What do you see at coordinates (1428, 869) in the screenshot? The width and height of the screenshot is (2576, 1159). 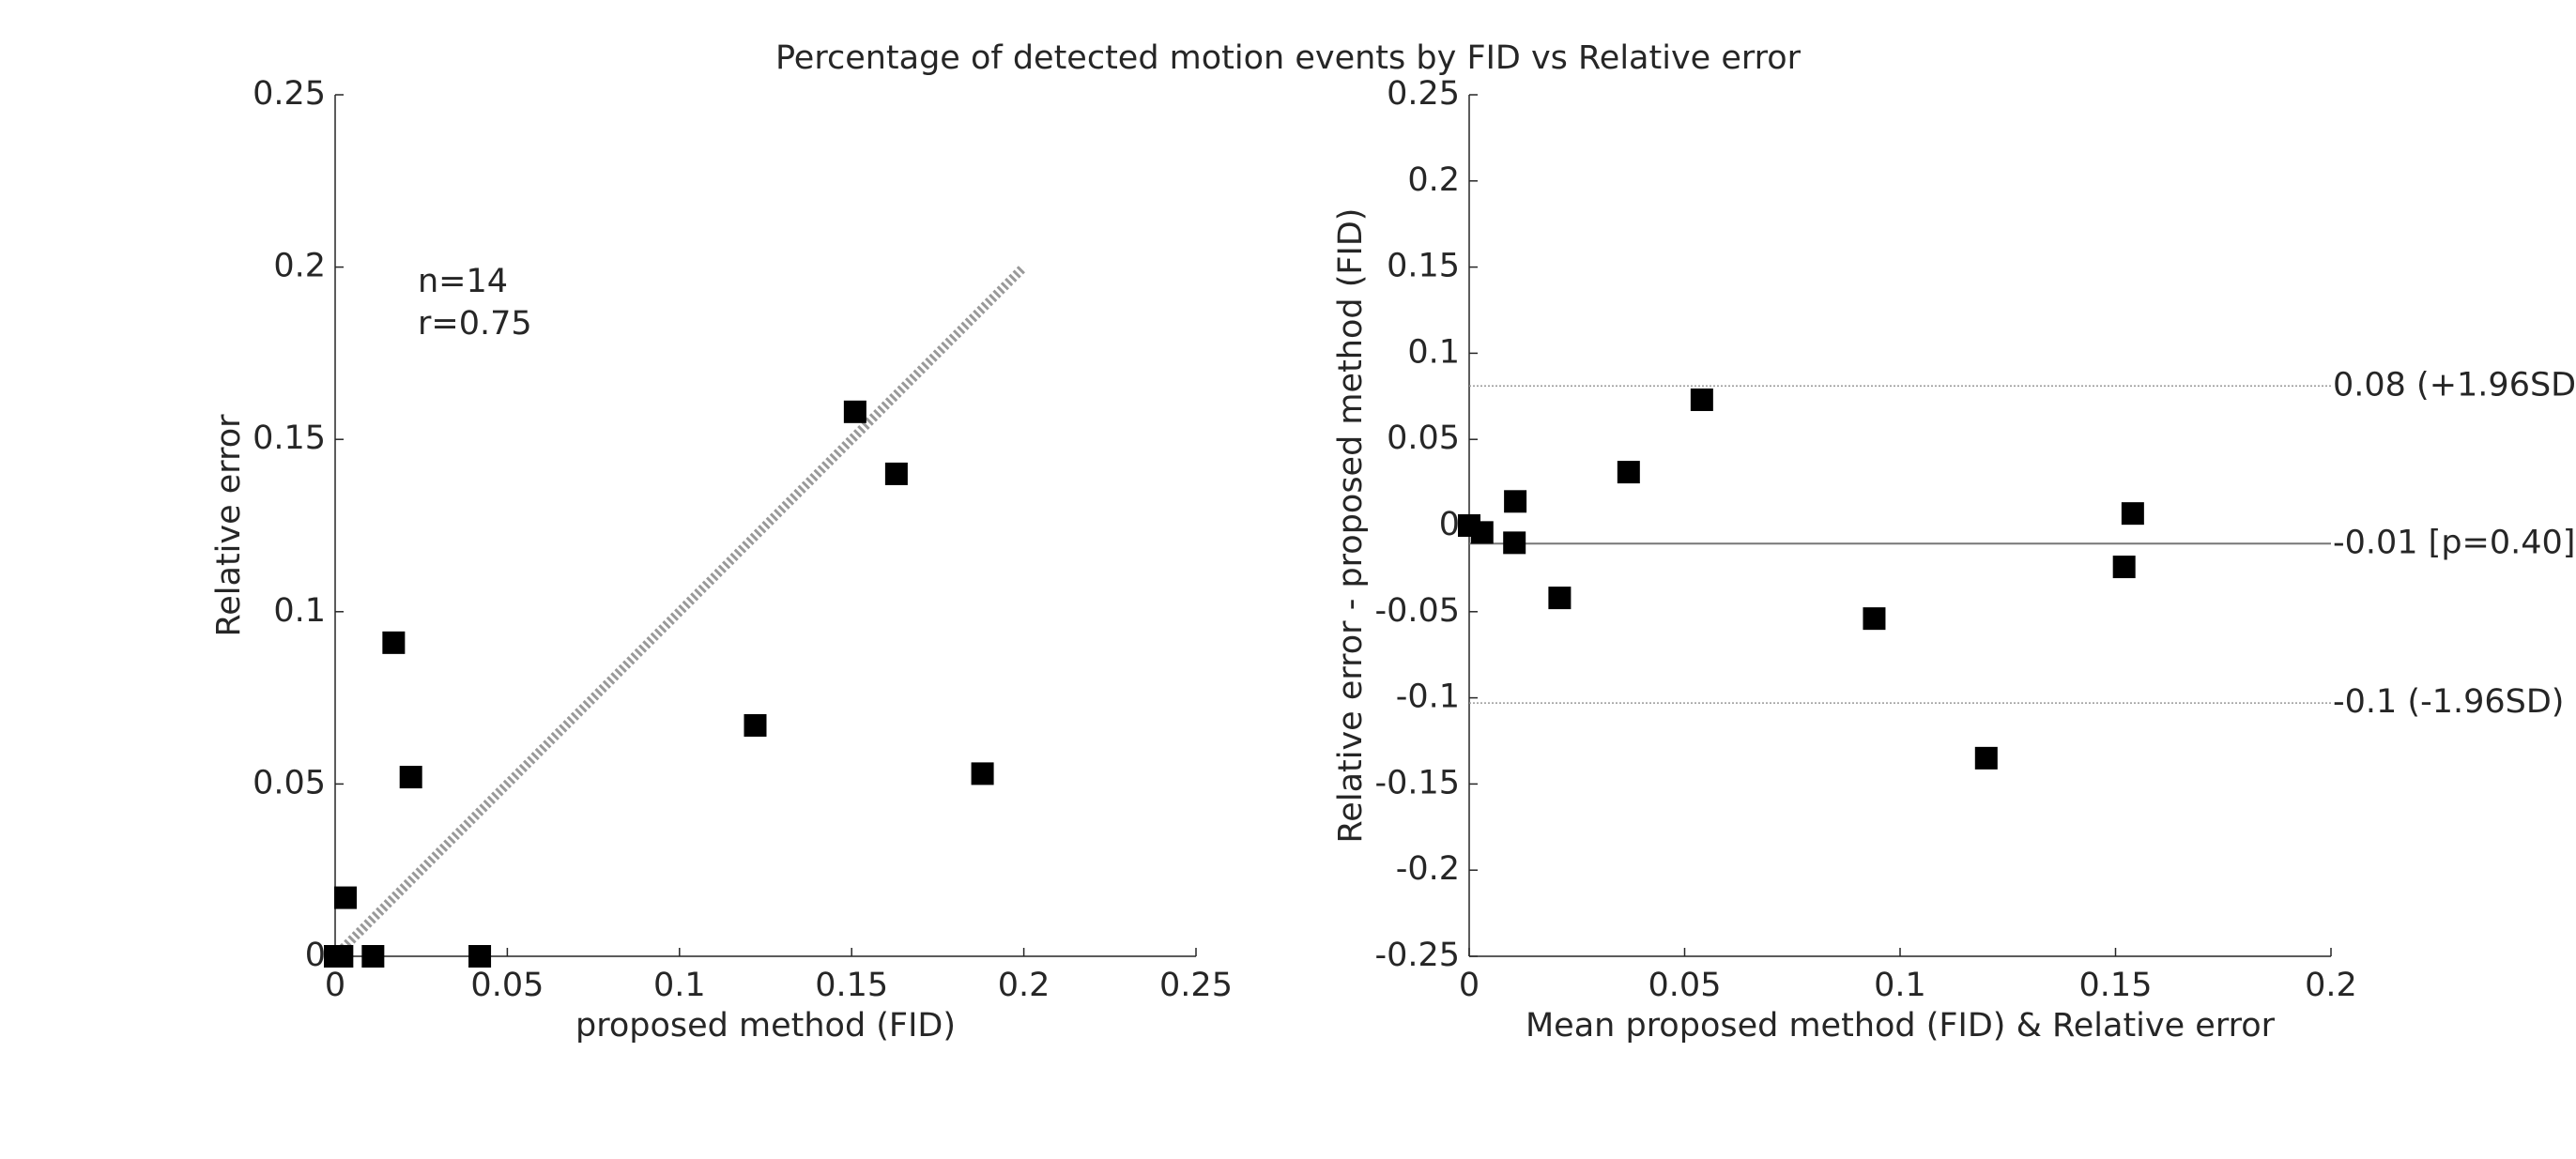 I see `y-tick-label: -0.2` at bounding box center [1428, 869].